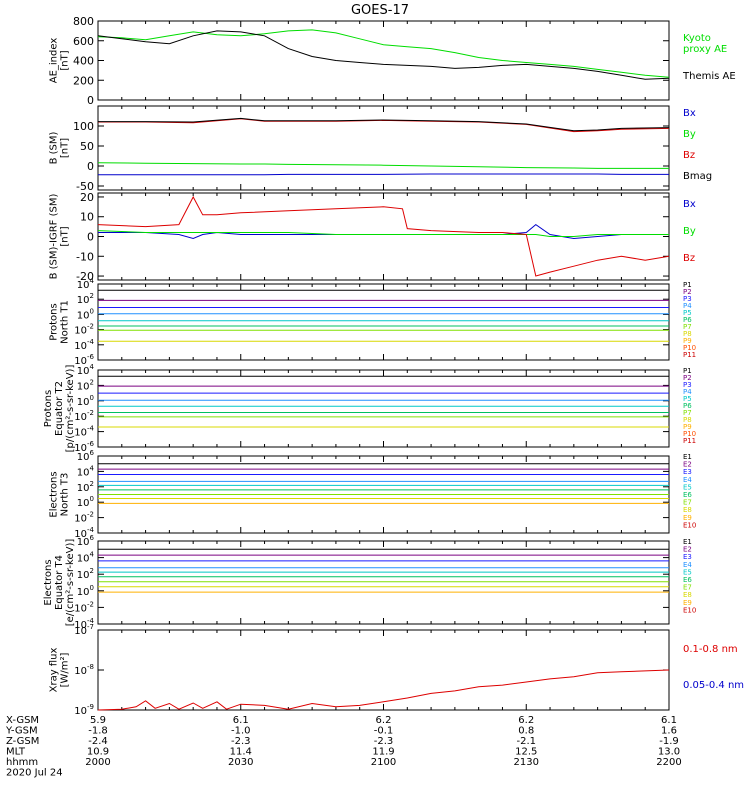 This screenshot has width=750, height=804. I want to click on series-line-bmag, so click(384, 124).